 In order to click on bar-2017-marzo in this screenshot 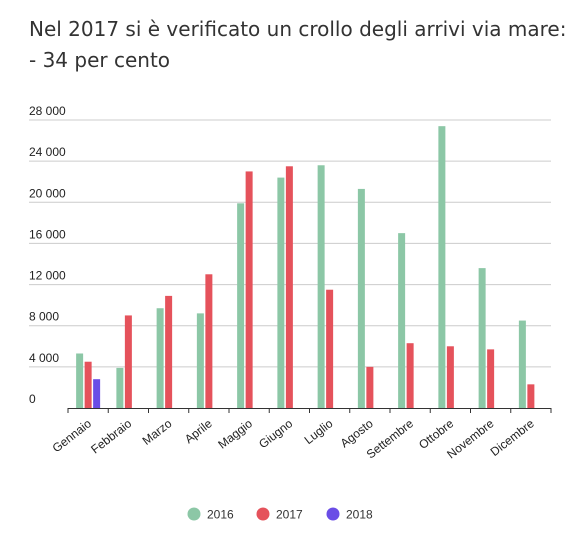, I will do `click(169, 351)`.